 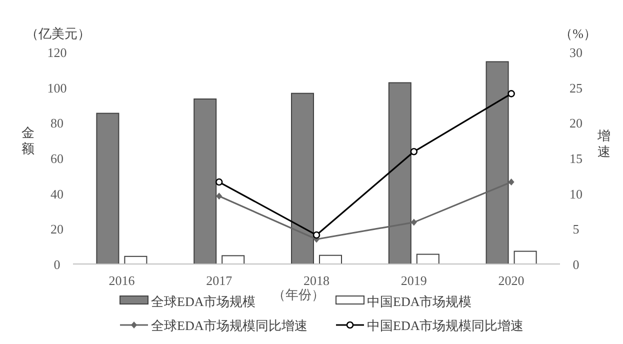 I want to click on y2-tick-label: 0, so click(x=576, y=264).